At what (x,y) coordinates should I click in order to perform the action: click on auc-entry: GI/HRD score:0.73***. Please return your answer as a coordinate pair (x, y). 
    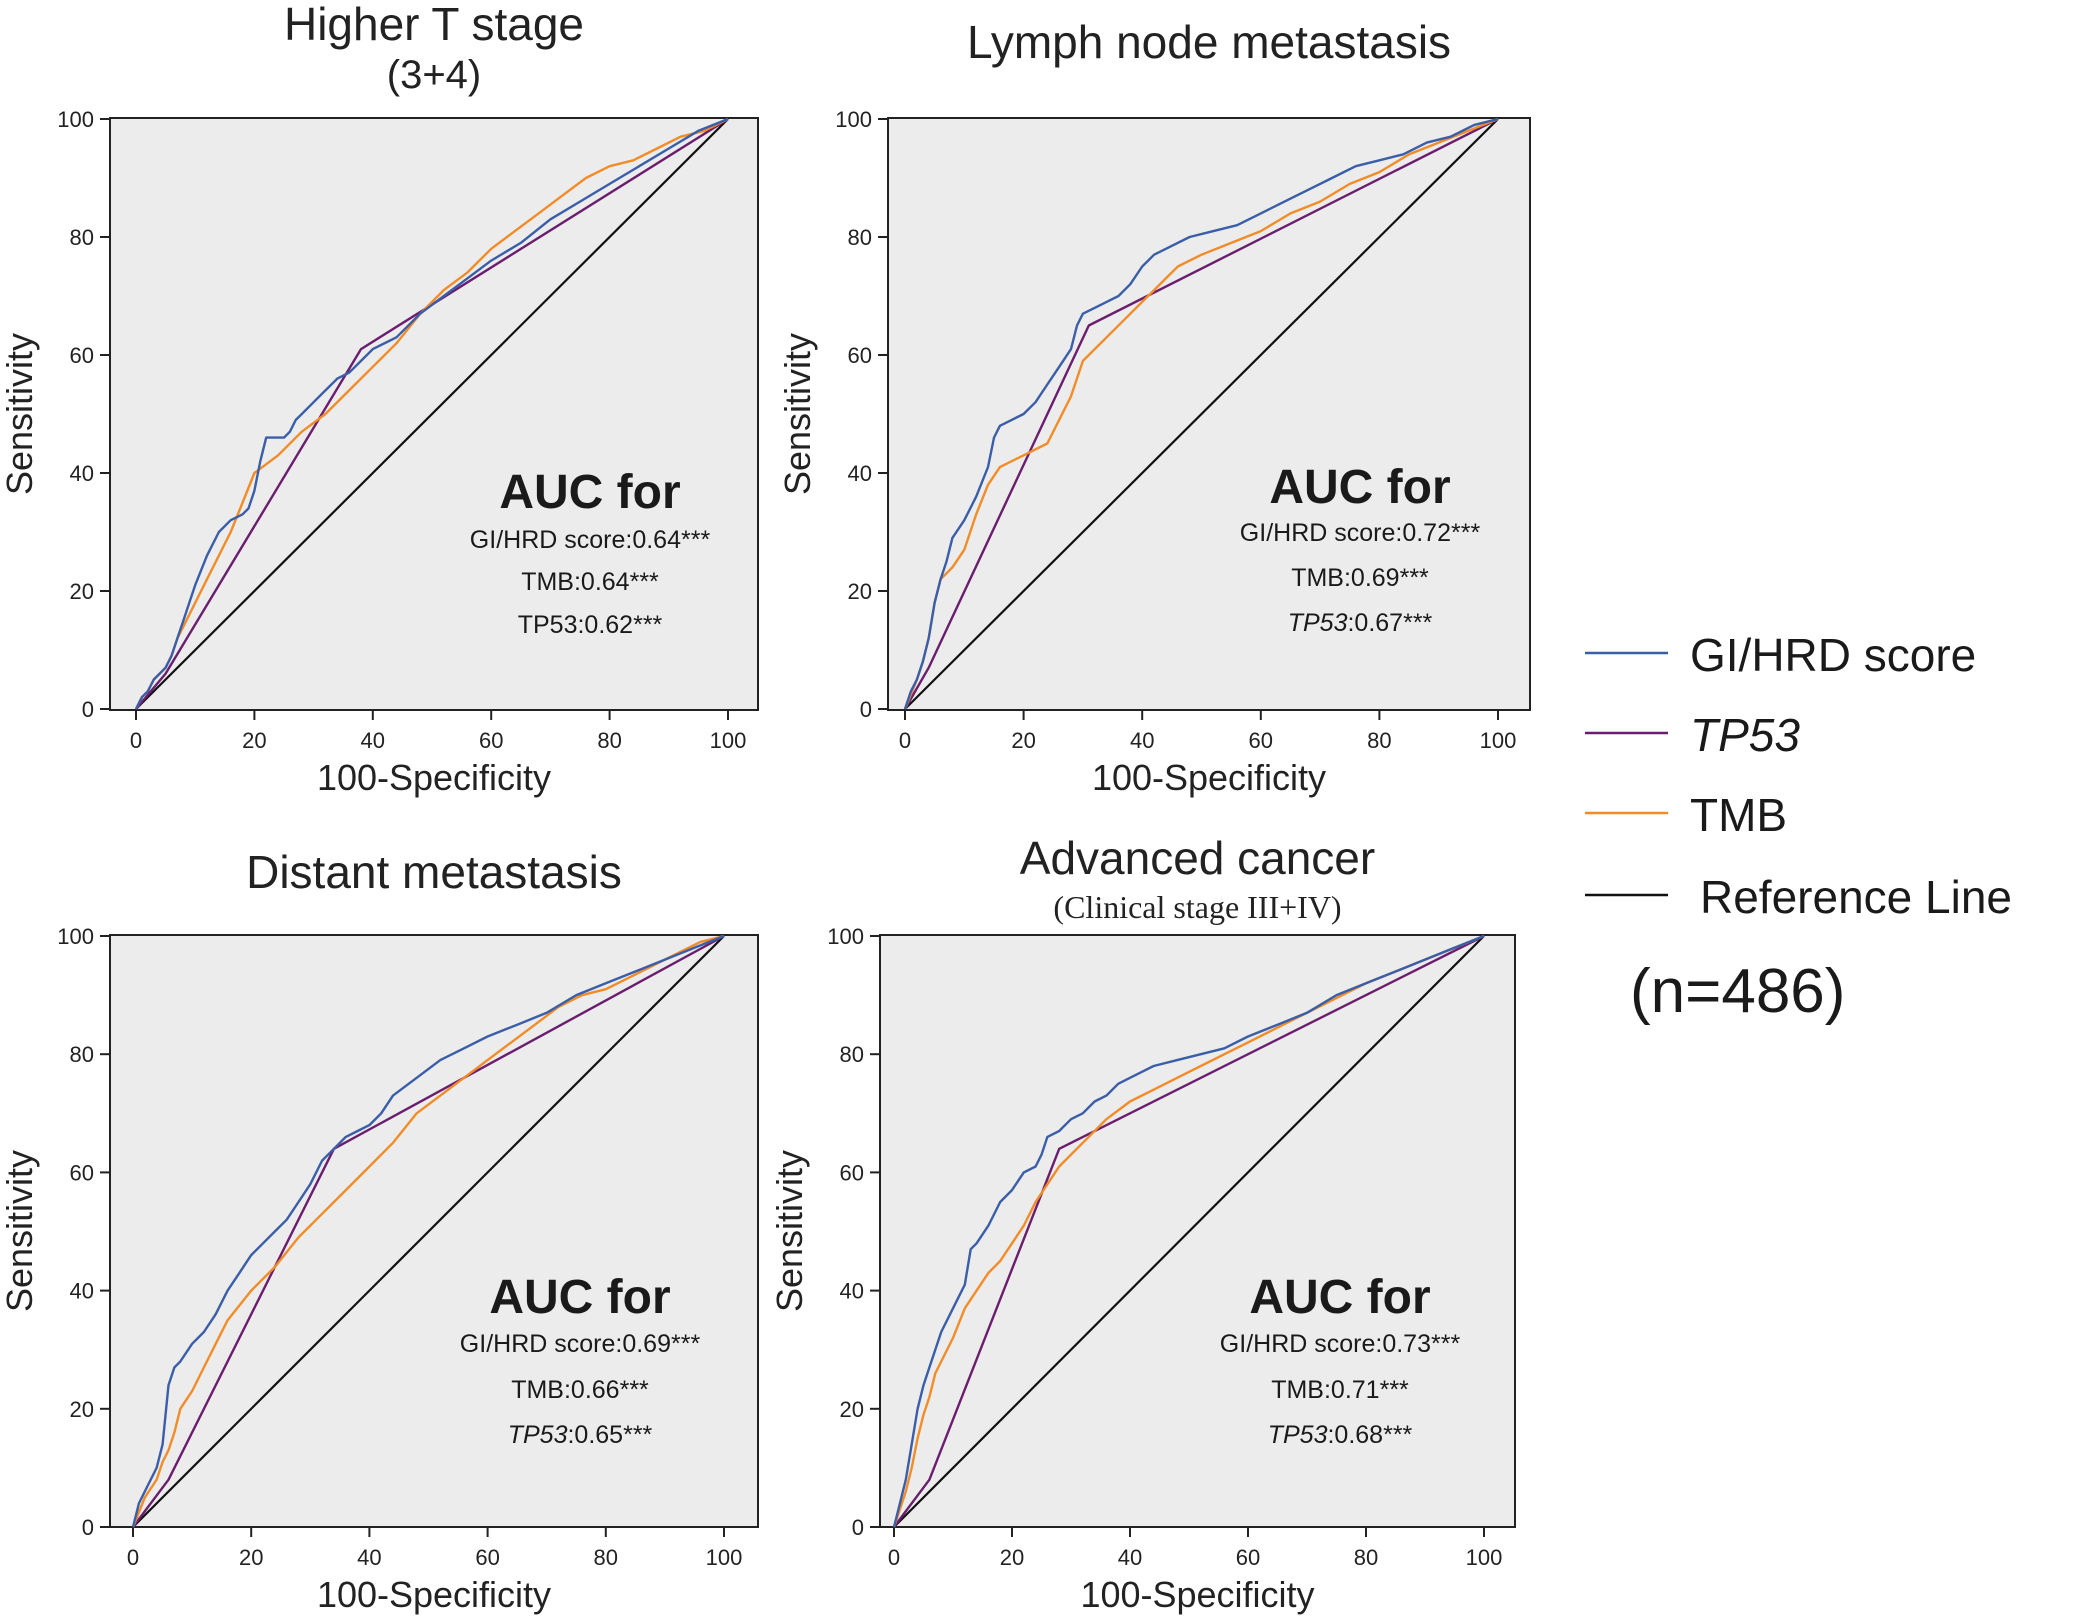
    Looking at the image, I should click on (1340, 1344).